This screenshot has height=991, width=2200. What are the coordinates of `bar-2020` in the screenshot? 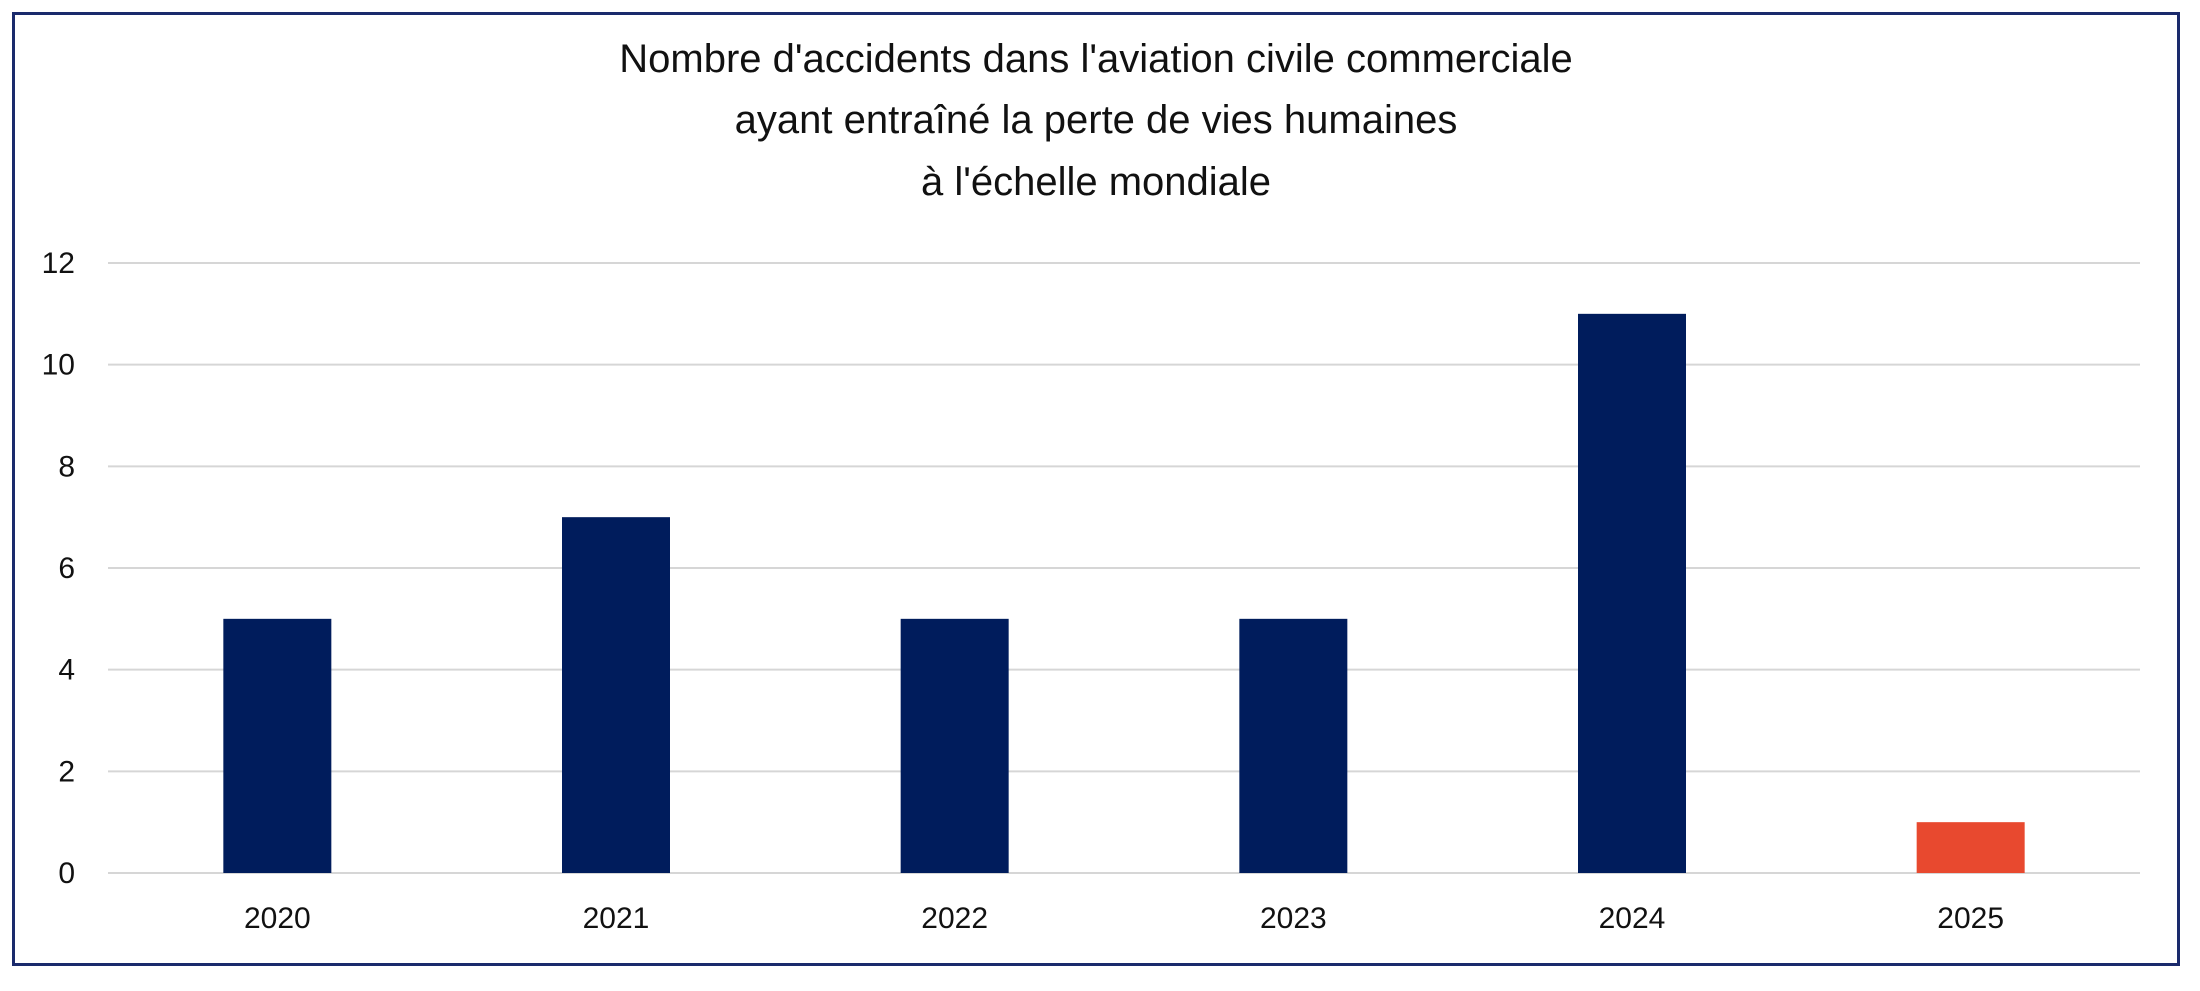 It's located at (277, 745).